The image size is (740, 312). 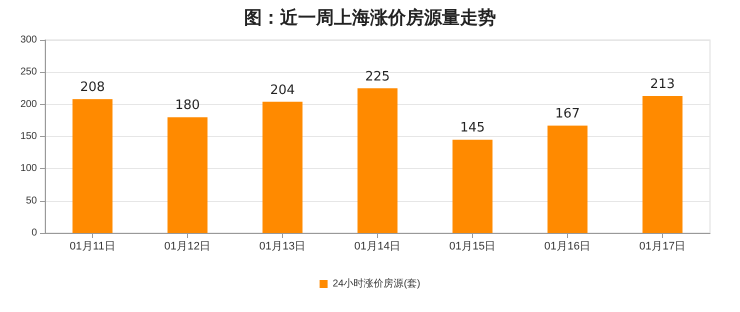 I want to click on y-tick-label: 150, so click(x=29, y=136).